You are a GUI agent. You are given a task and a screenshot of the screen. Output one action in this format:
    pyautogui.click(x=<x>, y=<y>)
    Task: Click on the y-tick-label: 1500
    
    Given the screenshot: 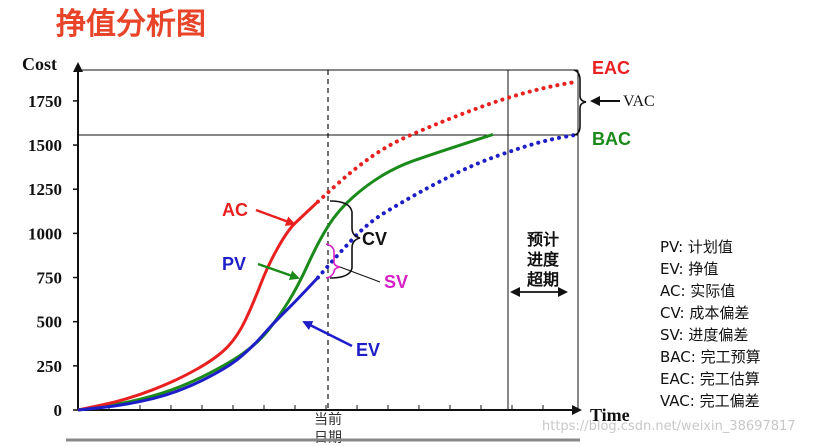 What is the action you would take?
    pyautogui.click(x=45, y=145)
    